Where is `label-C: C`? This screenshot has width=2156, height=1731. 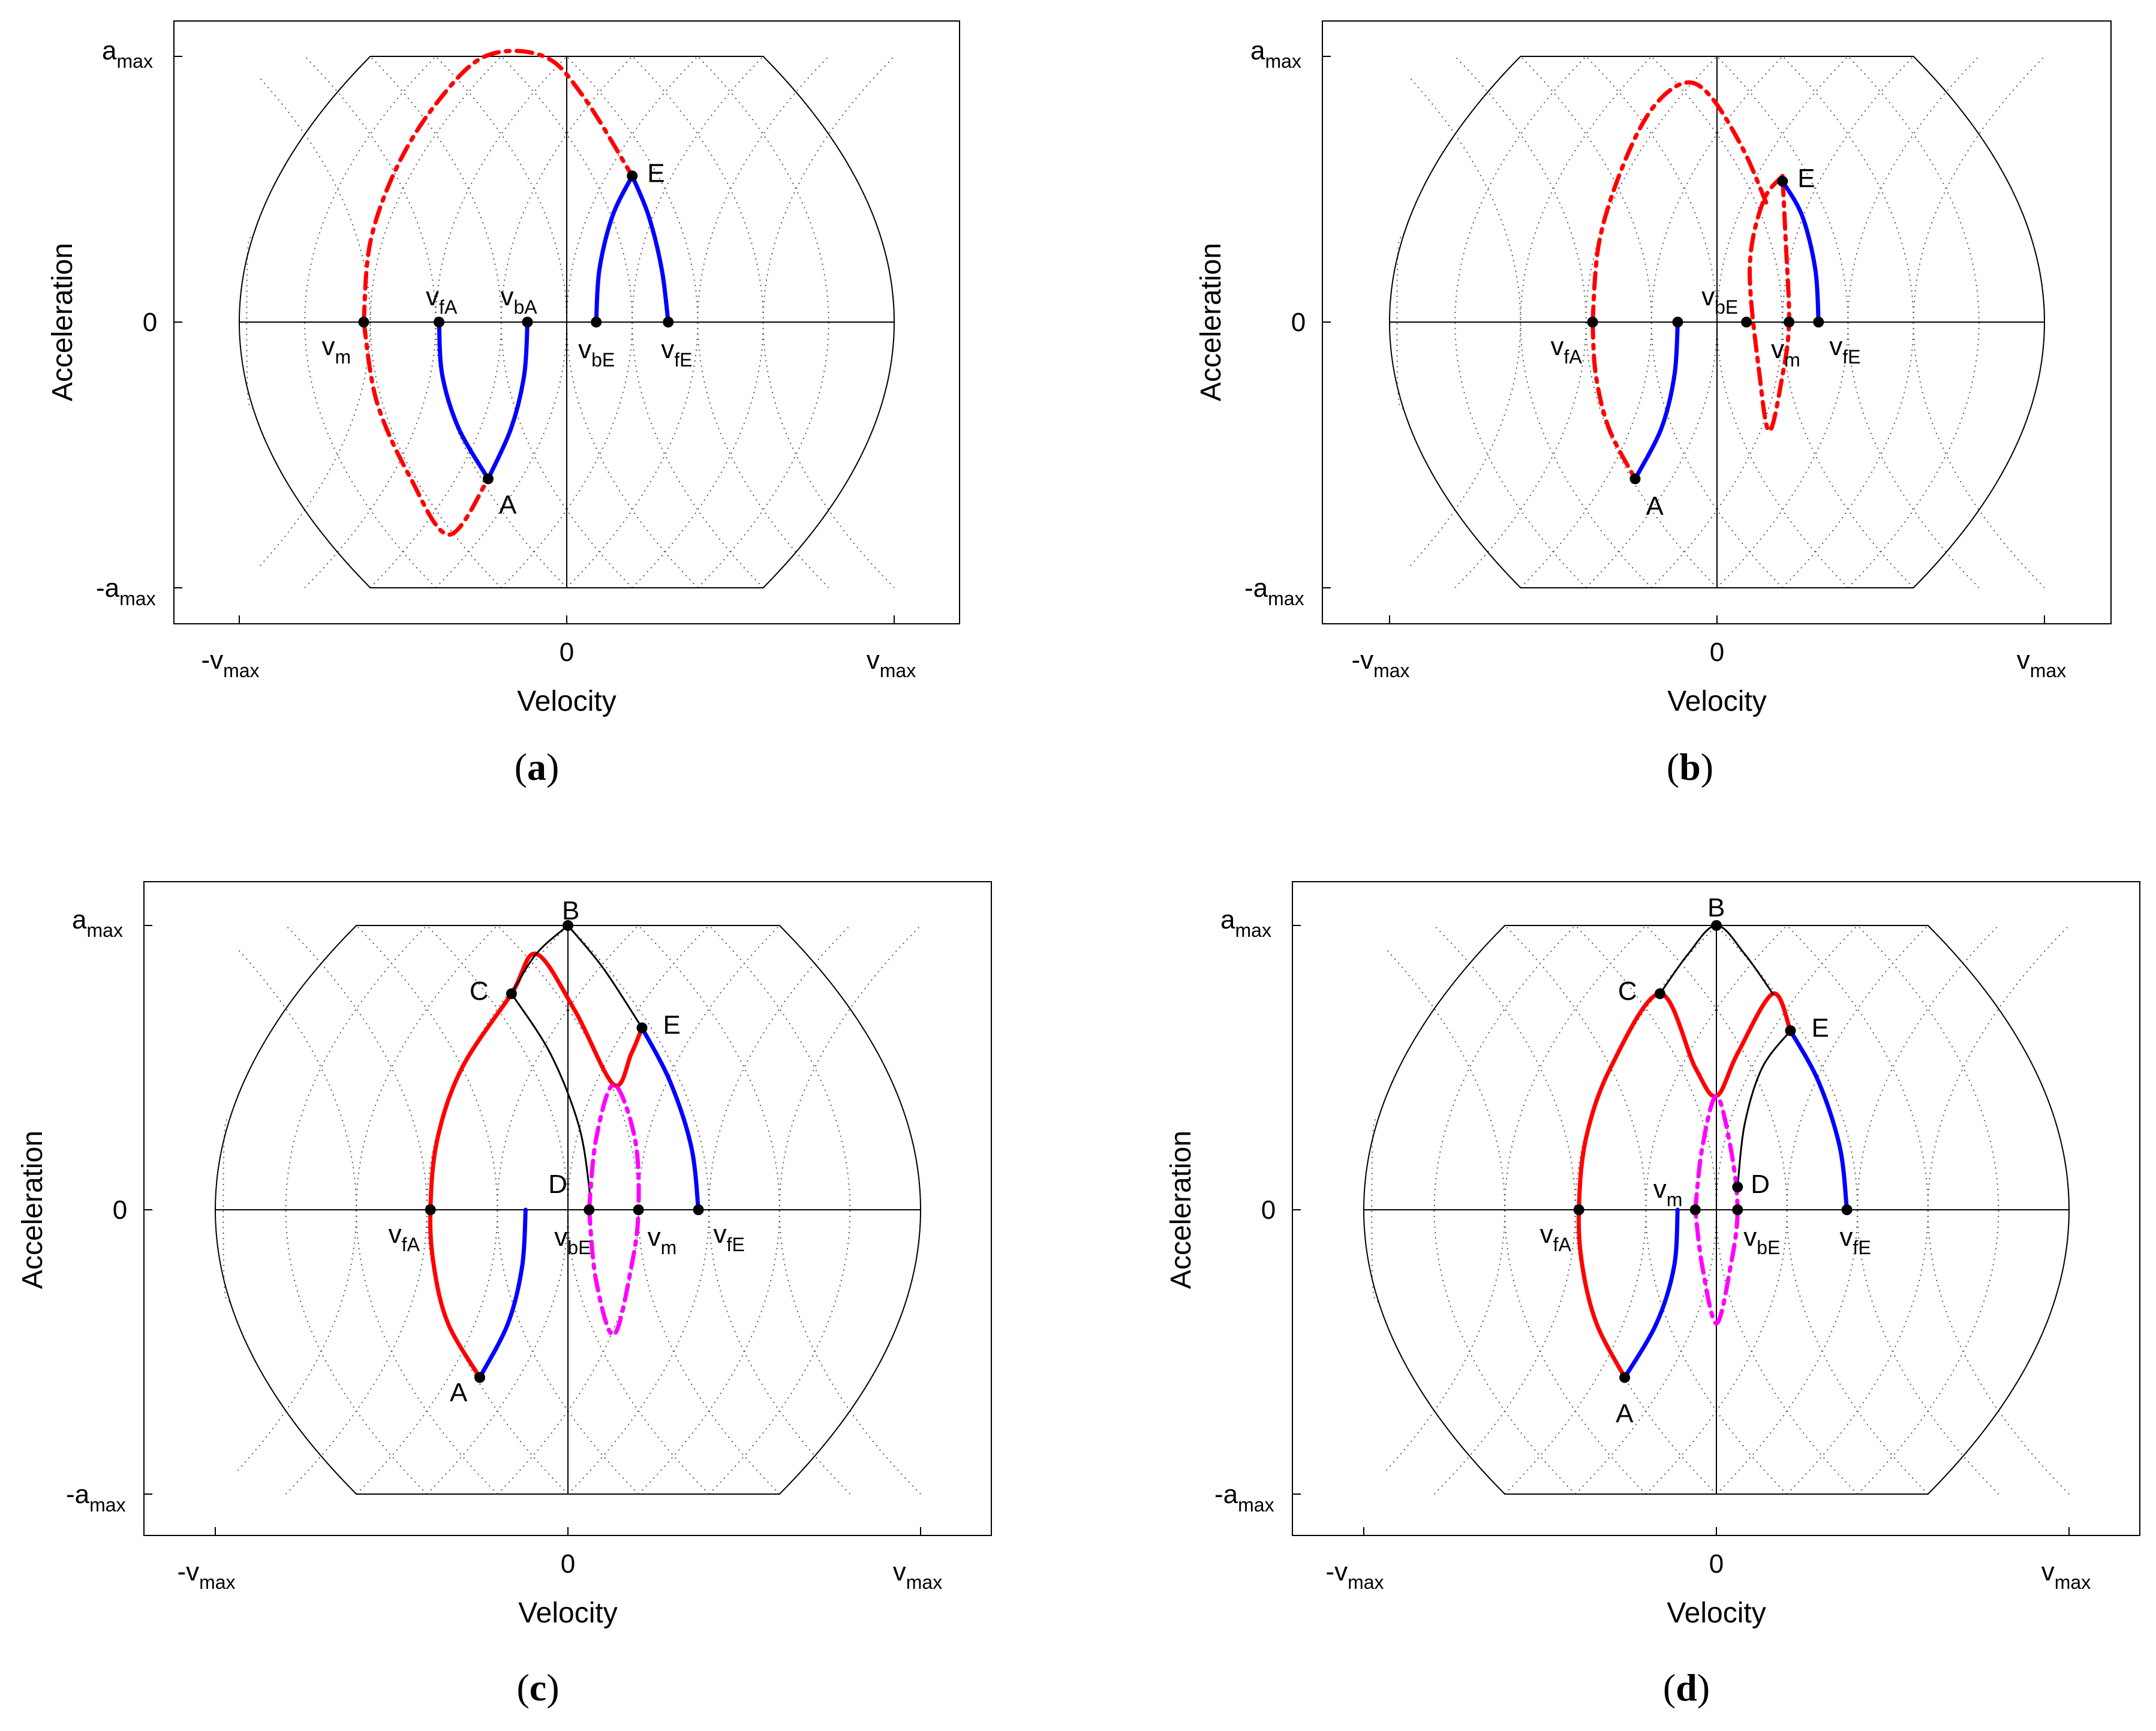 label-C: C is located at coordinates (479, 991).